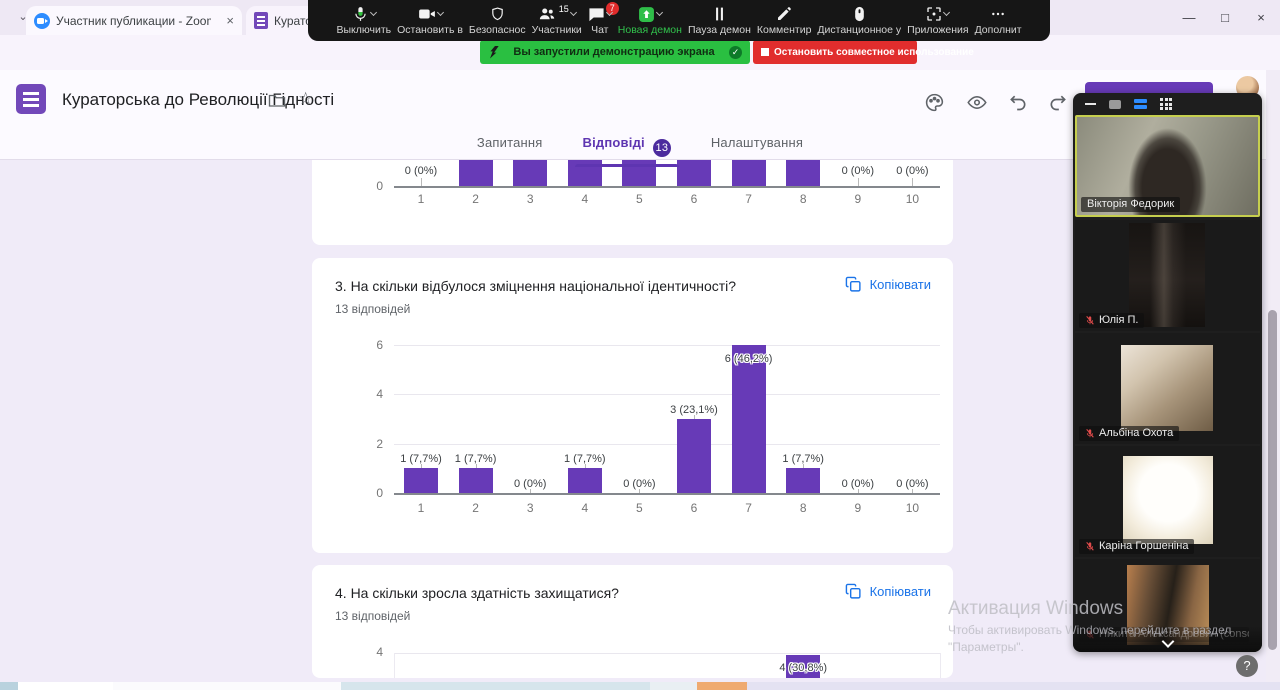  I want to click on chat-unread-badge: 7, so click(612, 8).